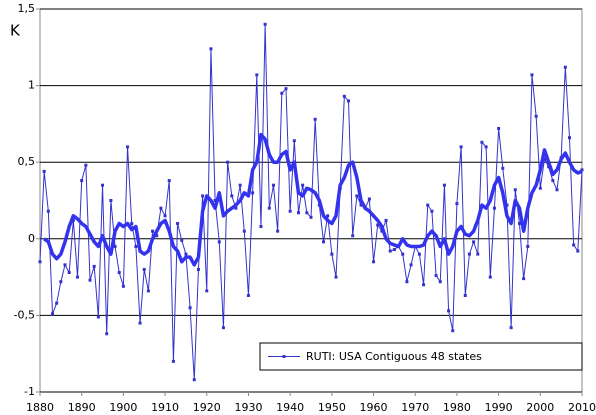  I want to click on y-tick-label: 0, so click(31, 238).